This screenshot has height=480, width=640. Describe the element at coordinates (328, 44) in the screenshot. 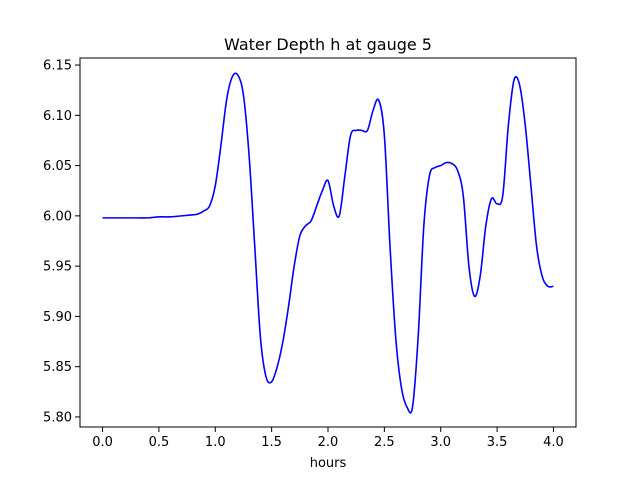

I see `chart-title: Water Depth h at gauge 5` at that location.